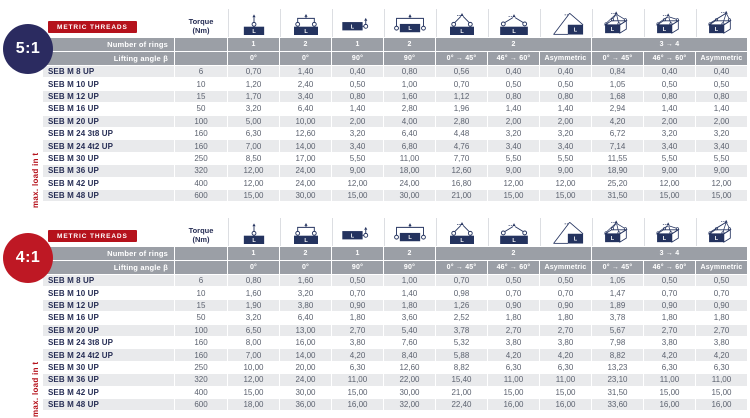 The image size is (750, 418). I want to click on torque-value: 6, so click(201, 72).